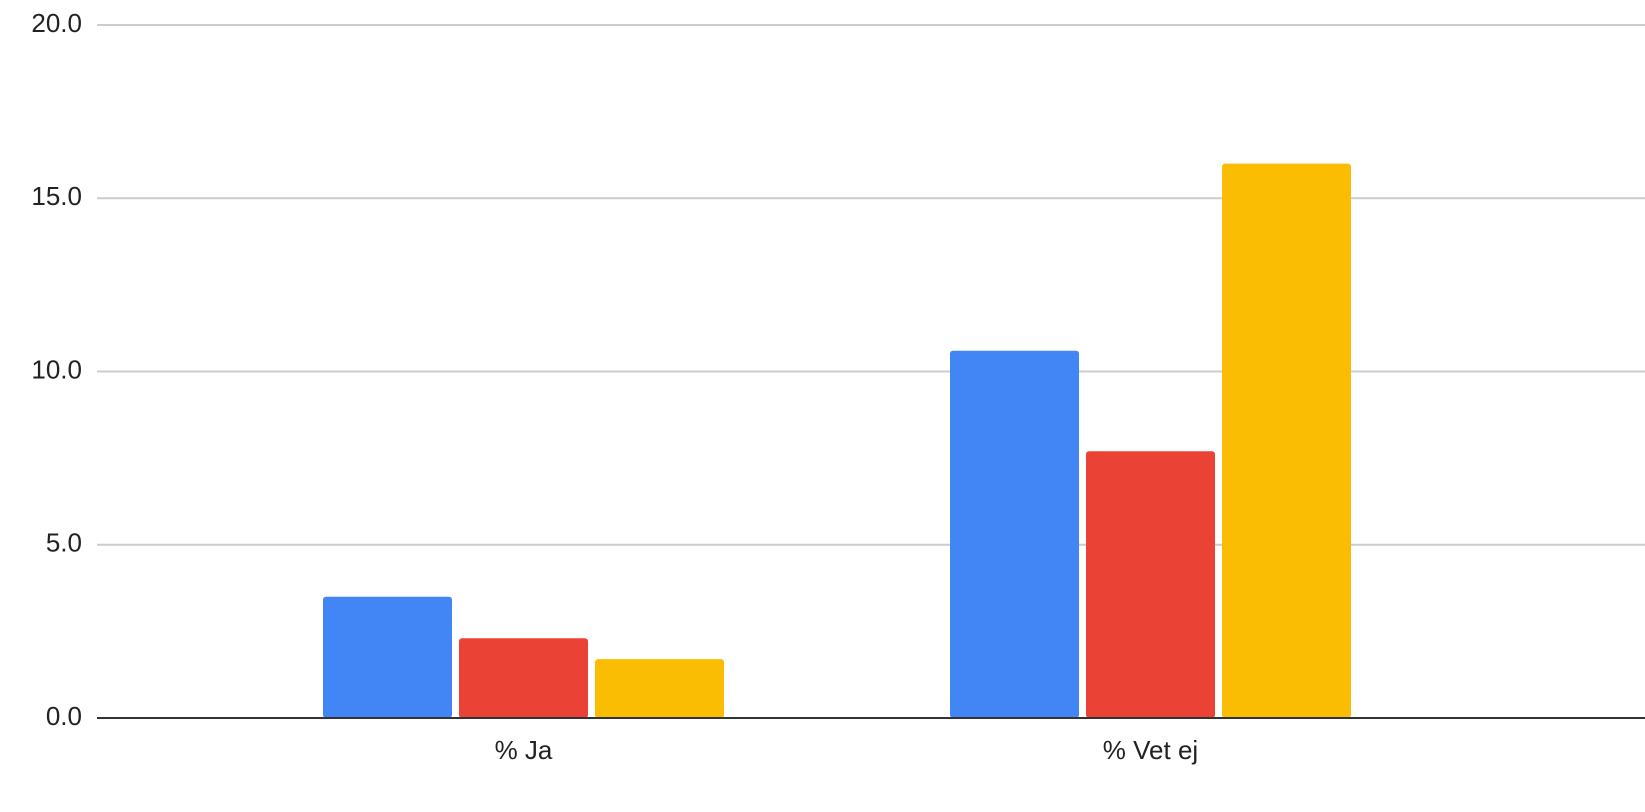 The image size is (1645, 812). What do you see at coordinates (56, 369) in the screenshot?
I see `y-tick-label: 10.0` at bounding box center [56, 369].